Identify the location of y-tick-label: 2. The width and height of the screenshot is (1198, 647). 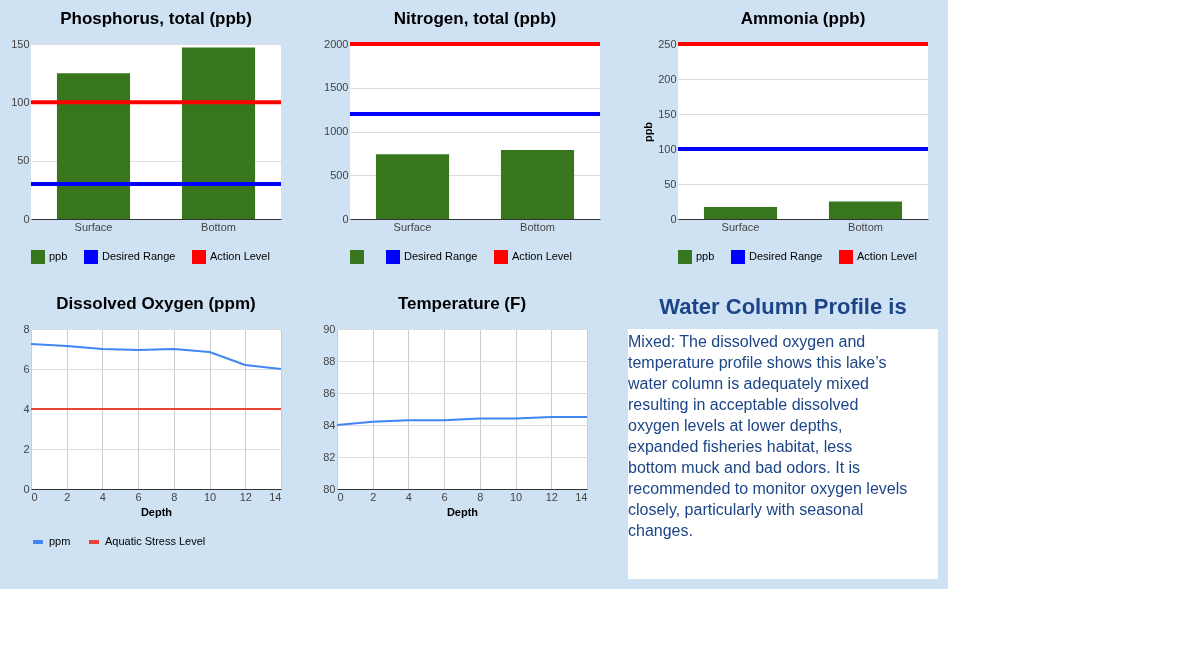
(26, 448).